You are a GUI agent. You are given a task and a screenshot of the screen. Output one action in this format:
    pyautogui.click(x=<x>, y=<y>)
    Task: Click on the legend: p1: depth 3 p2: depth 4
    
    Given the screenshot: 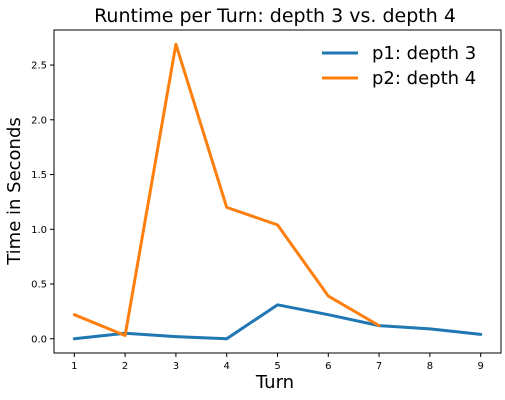 What is the action you would take?
    pyautogui.click(x=399, y=66)
    